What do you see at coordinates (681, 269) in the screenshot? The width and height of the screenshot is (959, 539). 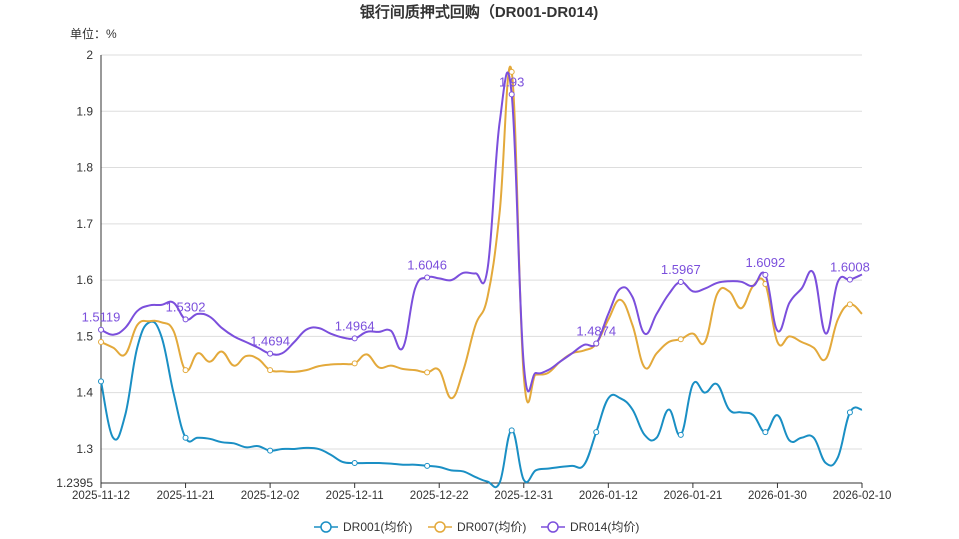 I see `data-label: 1.5967` at bounding box center [681, 269].